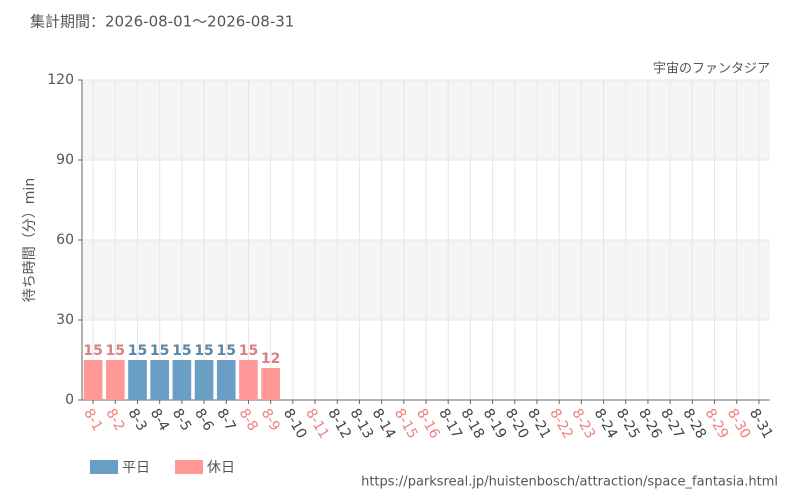 Image resolution: width=800 pixels, height=500 pixels. What do you see at coordinates (761, 424) in the screenshot?
I see `x-tick-label: 8-31` at bounding box center [761, 424].